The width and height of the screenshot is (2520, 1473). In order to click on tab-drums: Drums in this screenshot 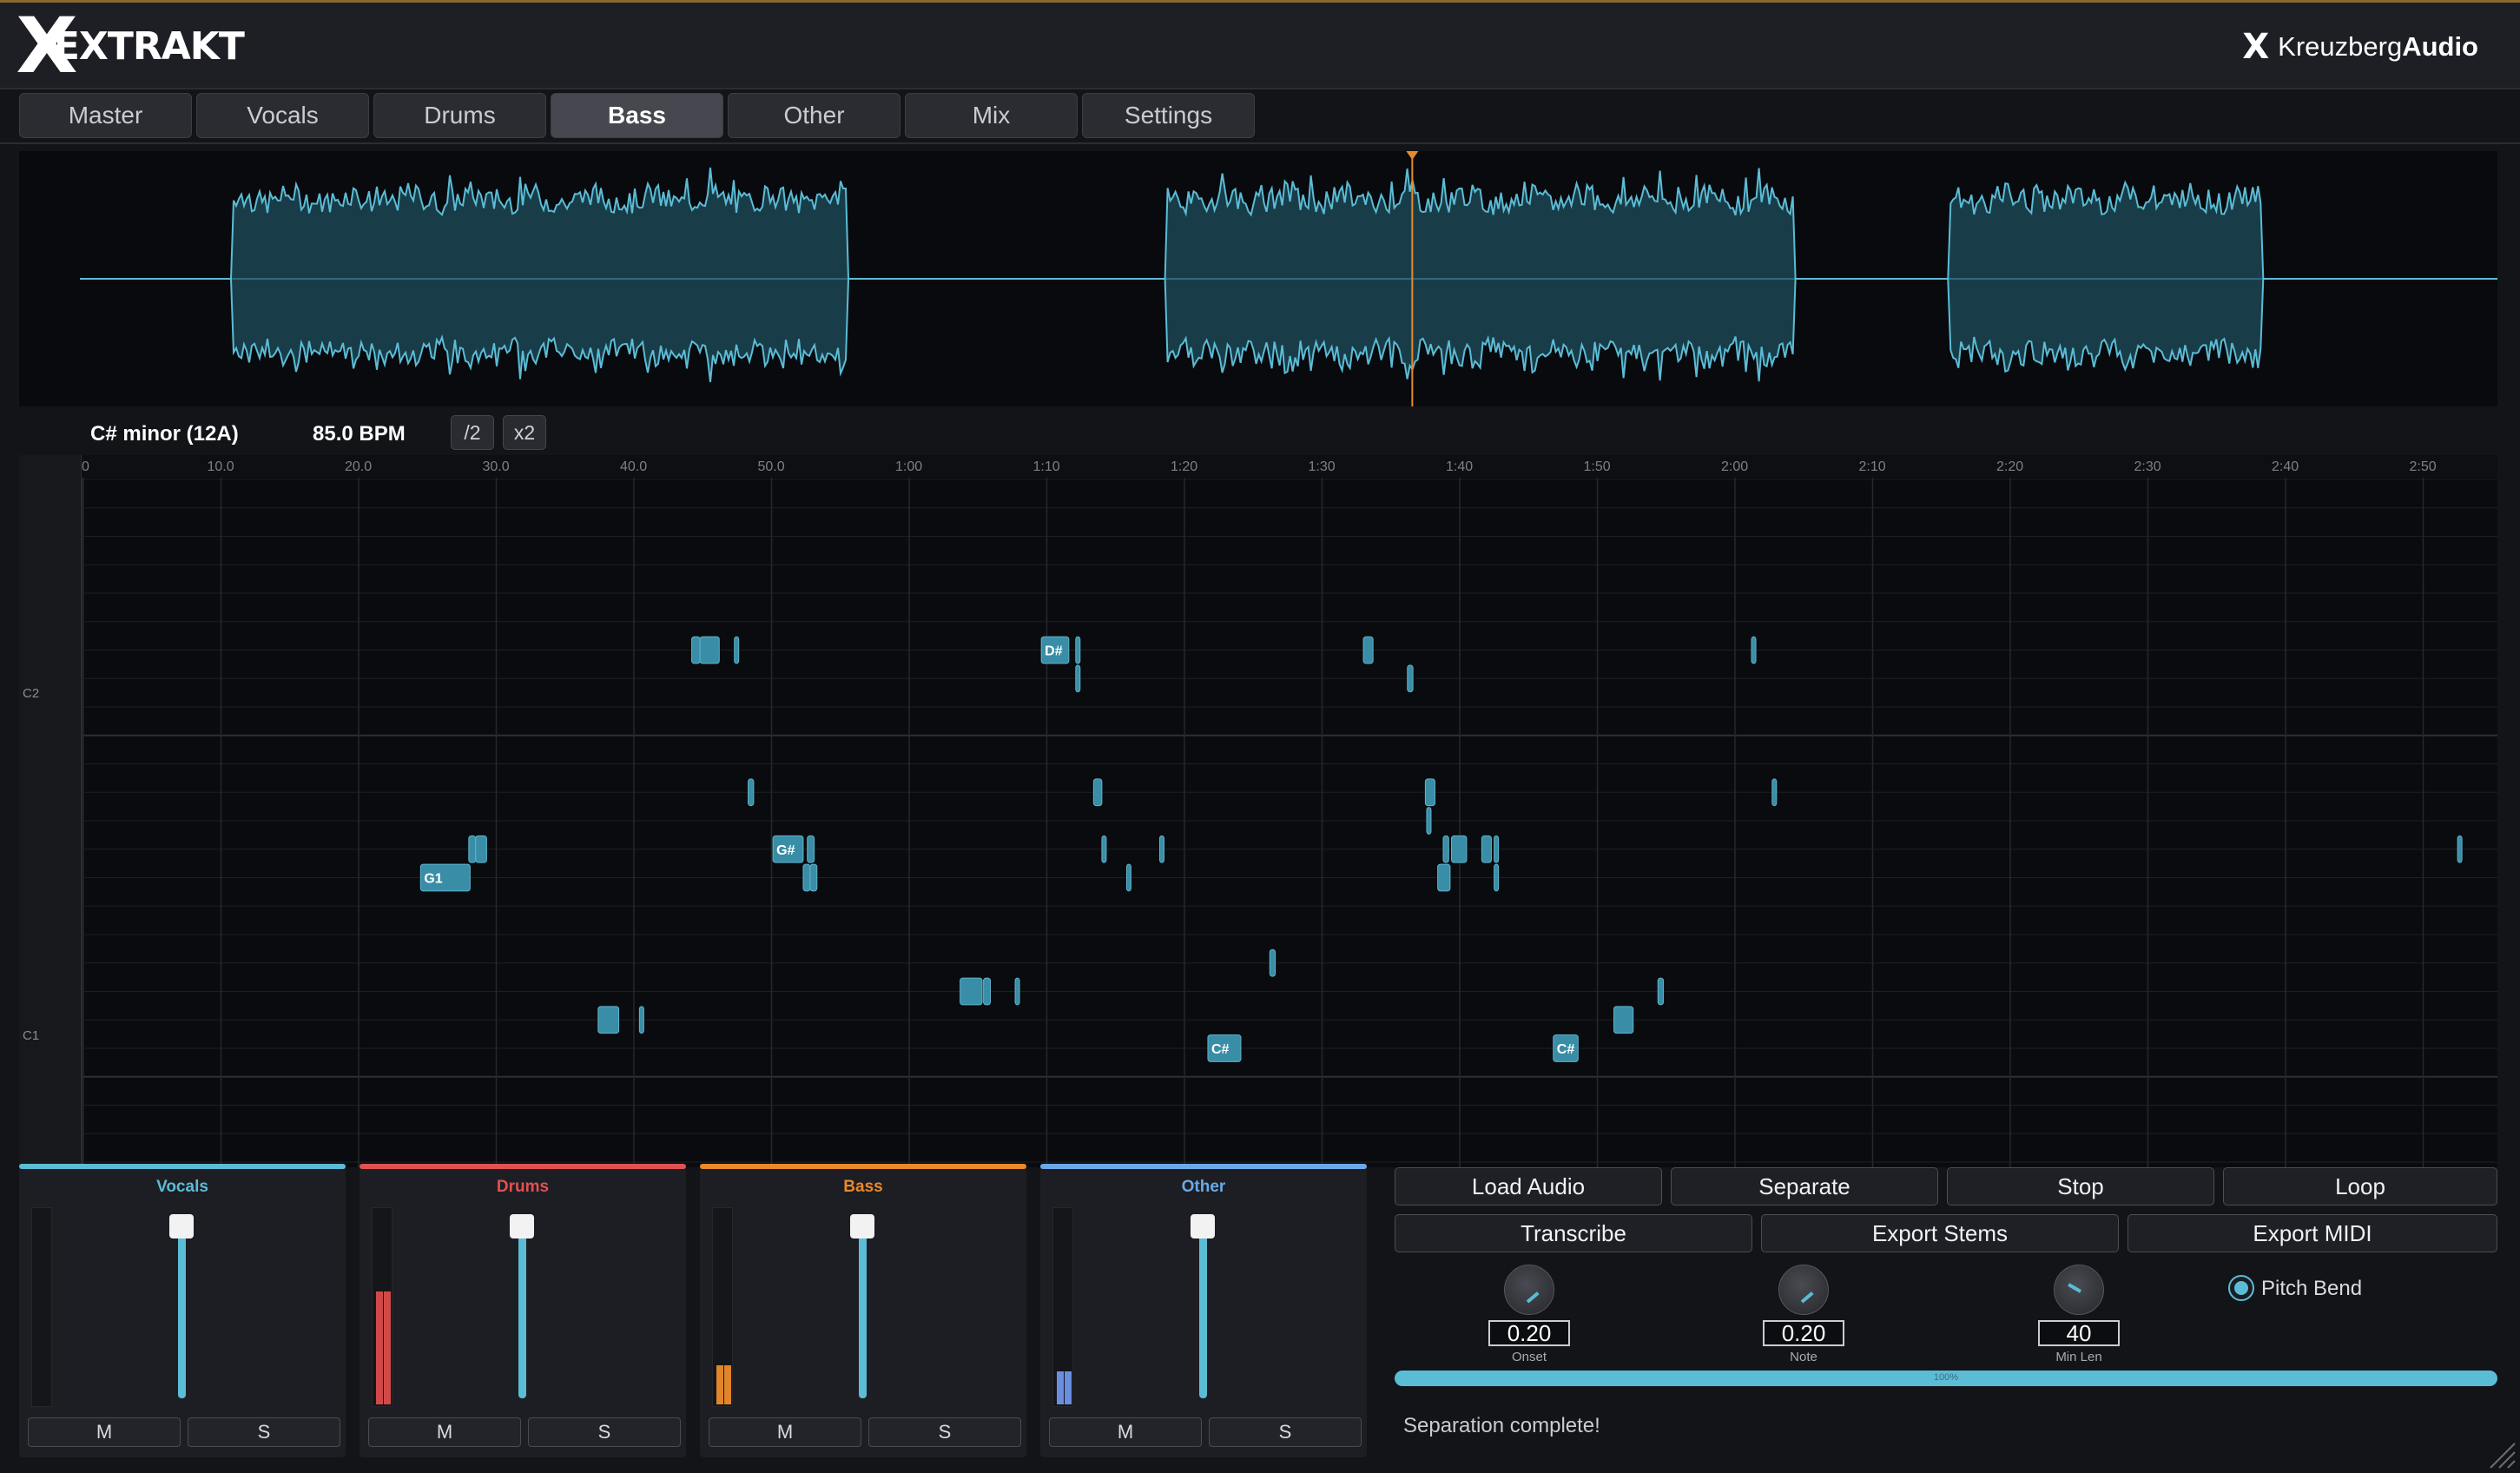, I will do `click(459, 116)`.